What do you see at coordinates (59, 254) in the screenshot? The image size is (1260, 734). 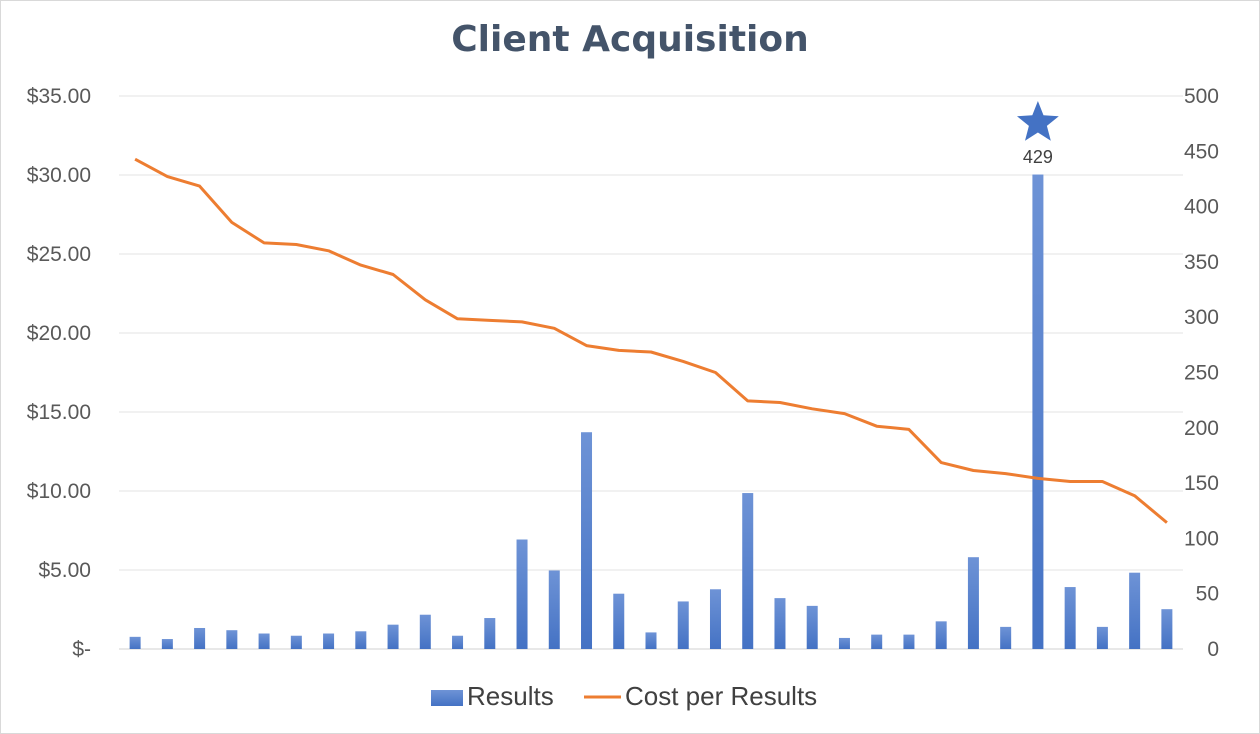 I see `left-tick-label: $25.00` at bounding box center [59, 254].